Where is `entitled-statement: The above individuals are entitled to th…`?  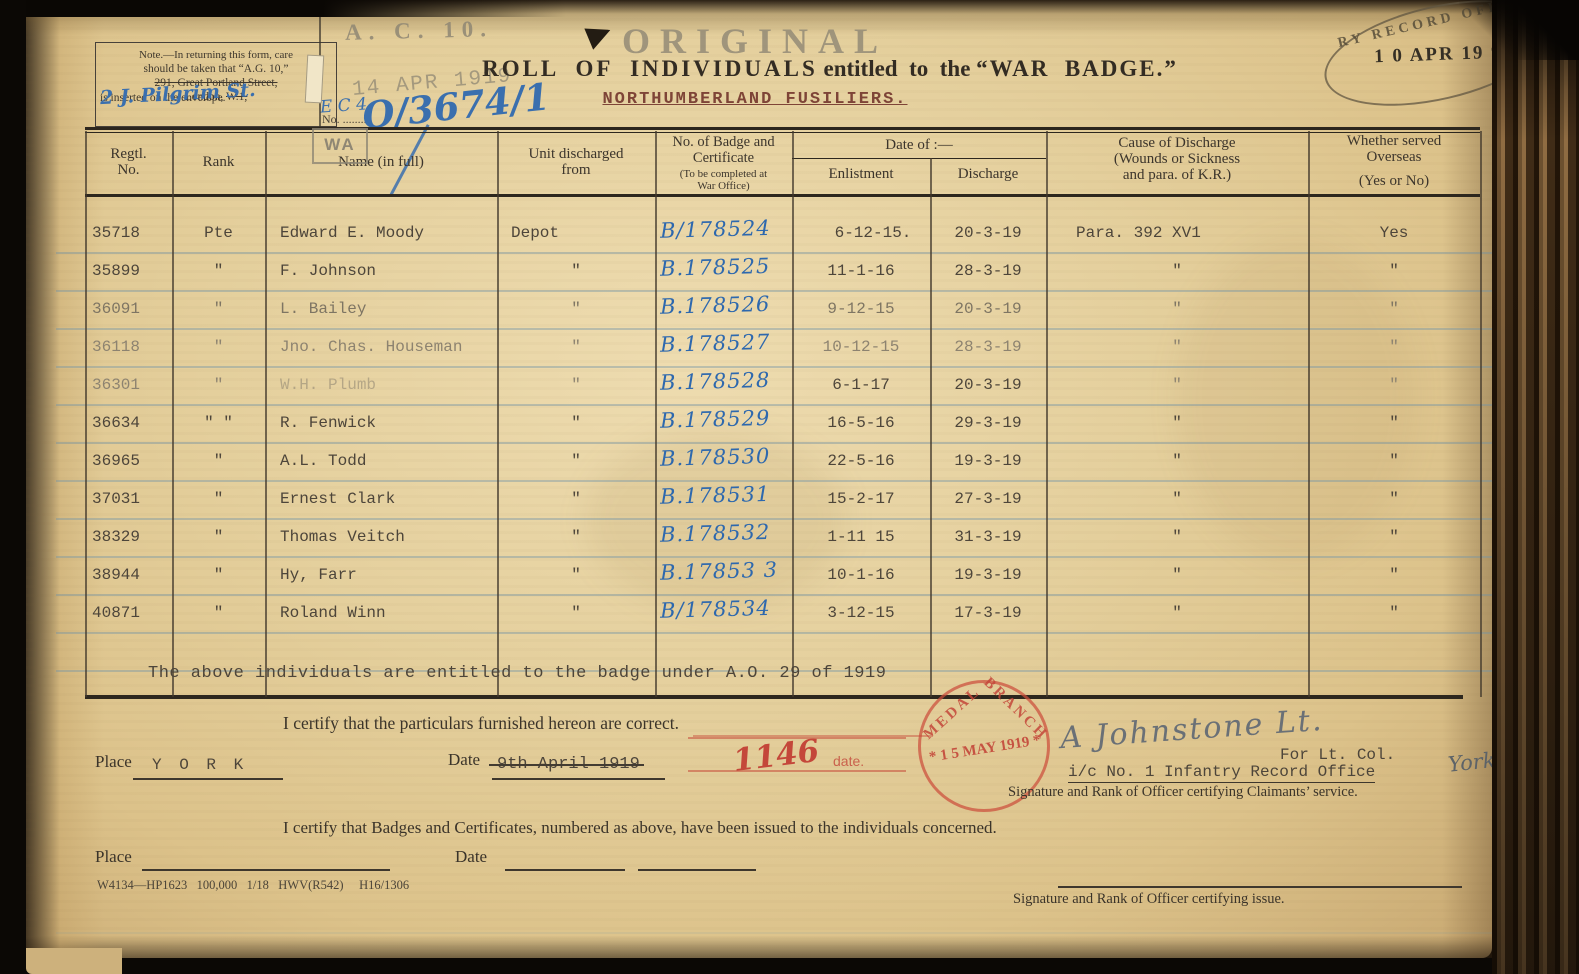 entitled-statement: The above individuals are entitled to th… is located at coordinates (517, 673).